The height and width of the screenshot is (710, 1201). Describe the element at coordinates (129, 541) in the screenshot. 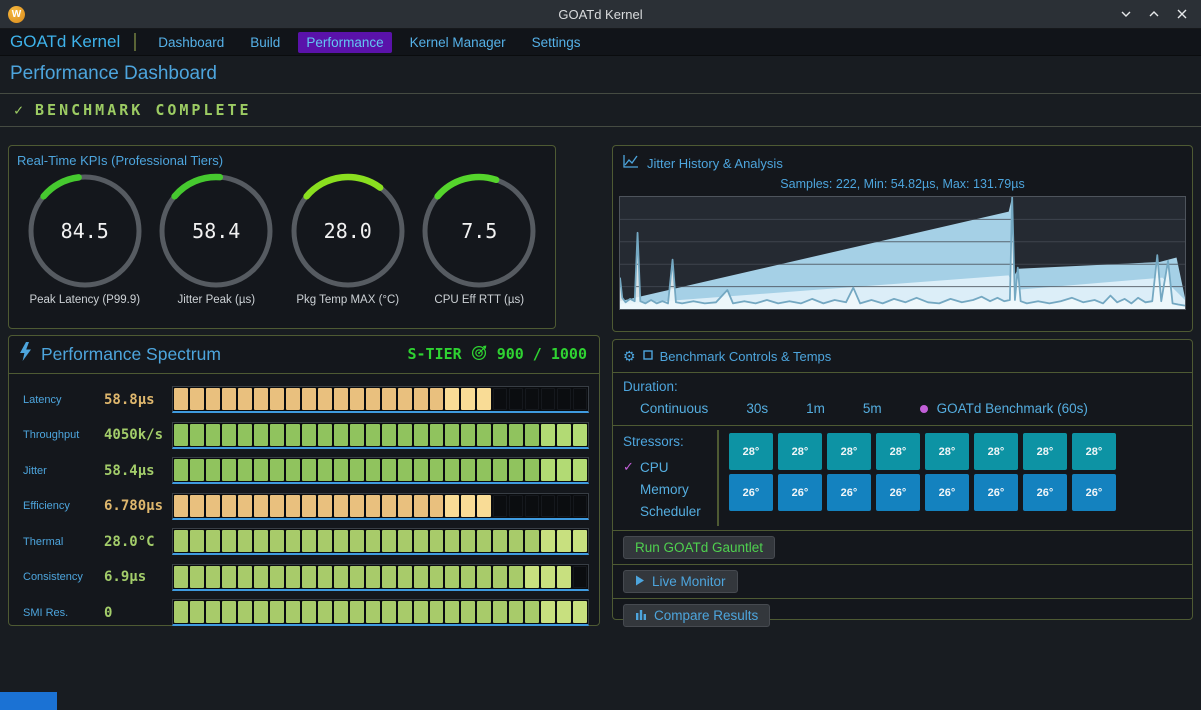

I see `row-value: 28.0°C` at that location.